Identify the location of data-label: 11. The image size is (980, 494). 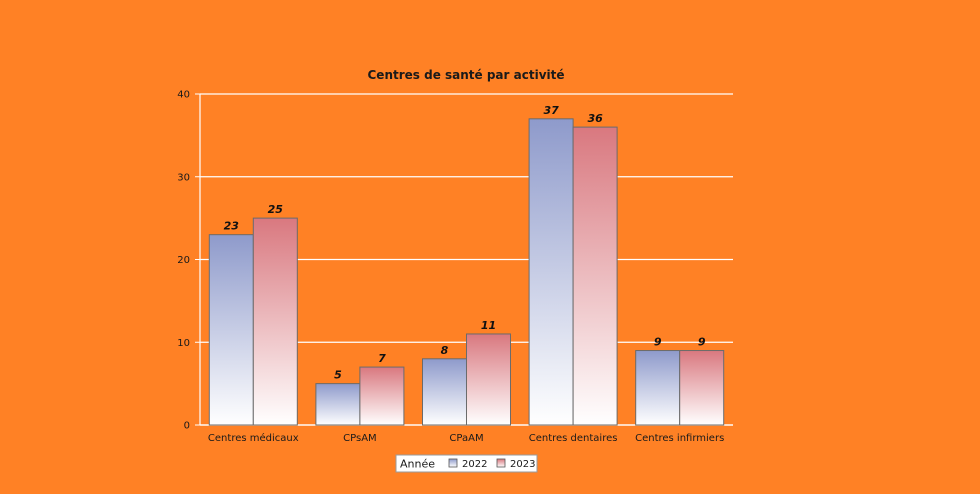
(488, 325).